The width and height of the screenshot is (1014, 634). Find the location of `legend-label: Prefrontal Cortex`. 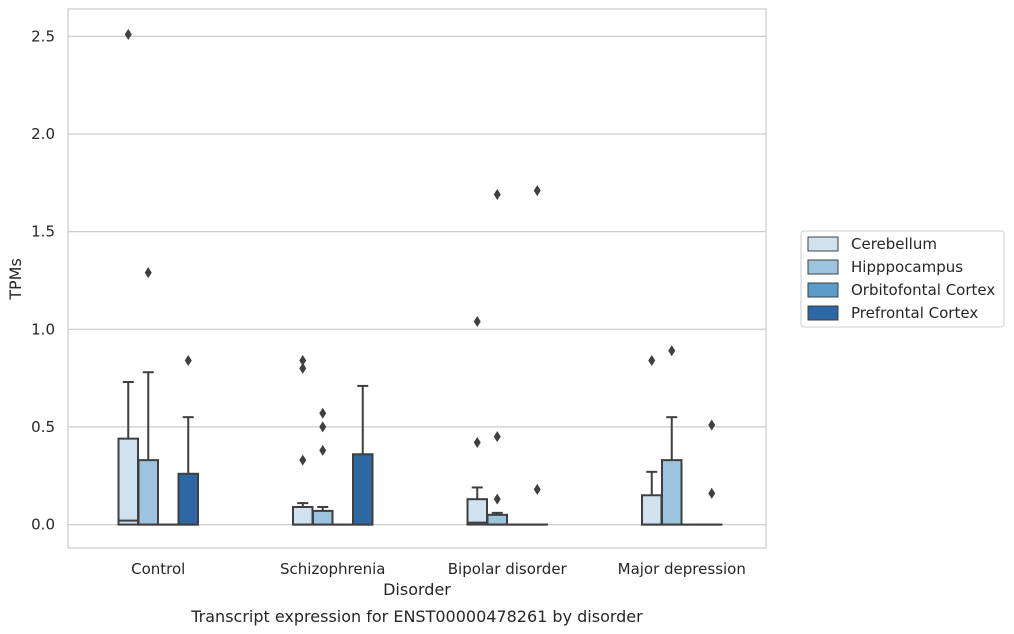

legend-label: Prefrontal Cortex is located at coordinates (914, 313).